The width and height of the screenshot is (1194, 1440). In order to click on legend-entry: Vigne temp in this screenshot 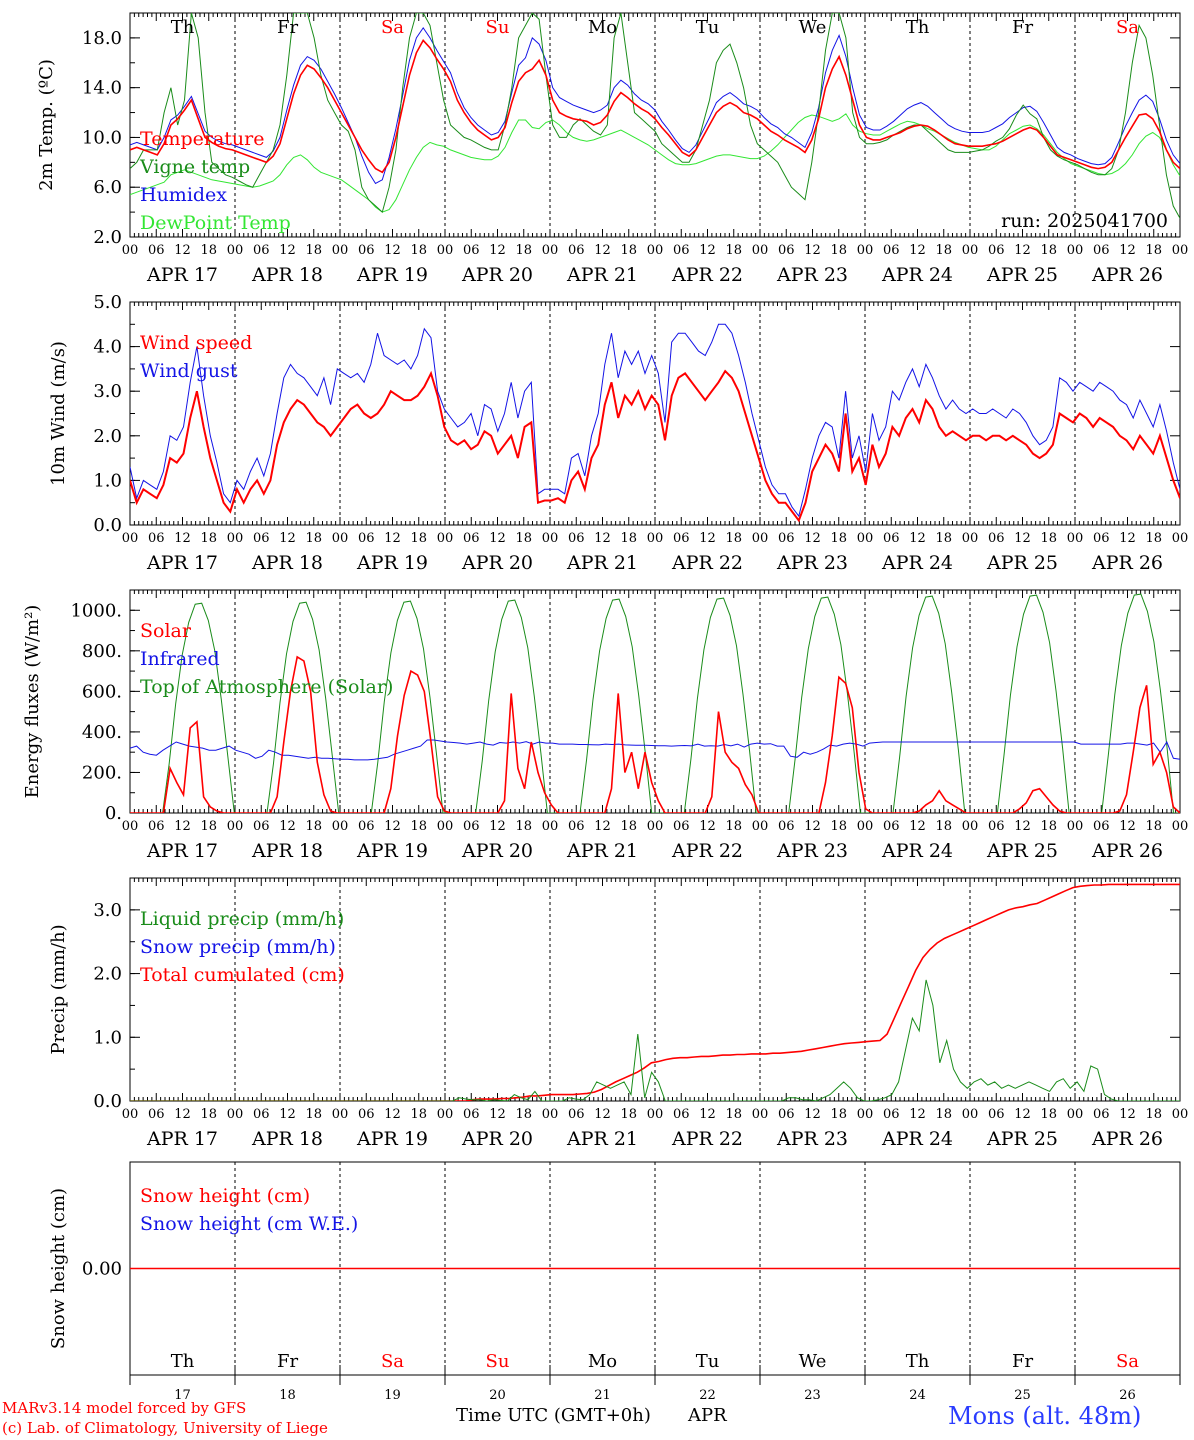, I will do `click(194, 167)`.